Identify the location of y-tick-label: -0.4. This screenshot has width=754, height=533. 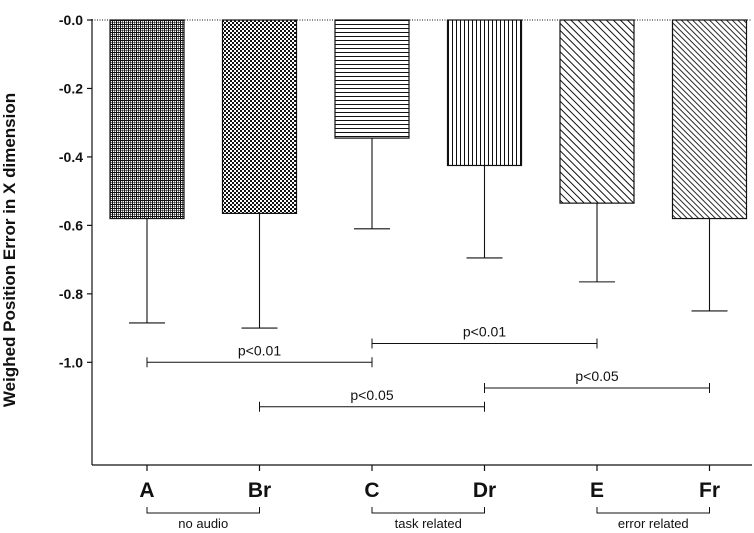
(71, 157).